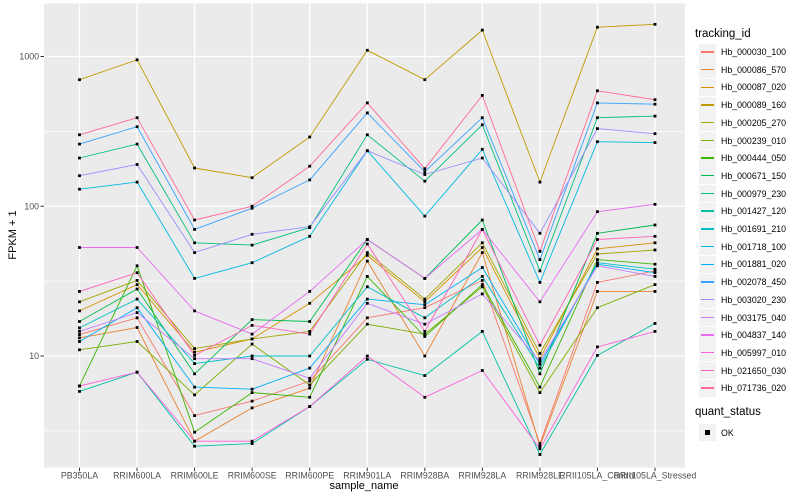 This screenshot has width=800, height=500. I want to click on legend-label: Hb_000979_230, so click(754, 193).